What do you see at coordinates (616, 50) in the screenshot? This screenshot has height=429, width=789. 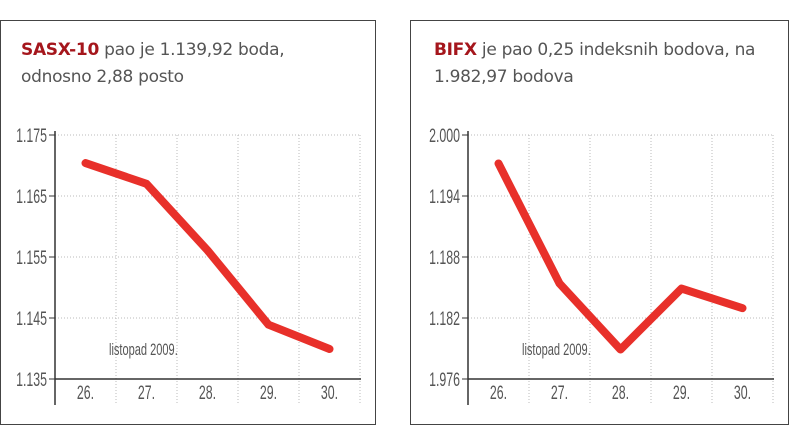 I see `headline-text: je pao 0,25 indeksnih bodova, na` at bounding box center [616, 50].